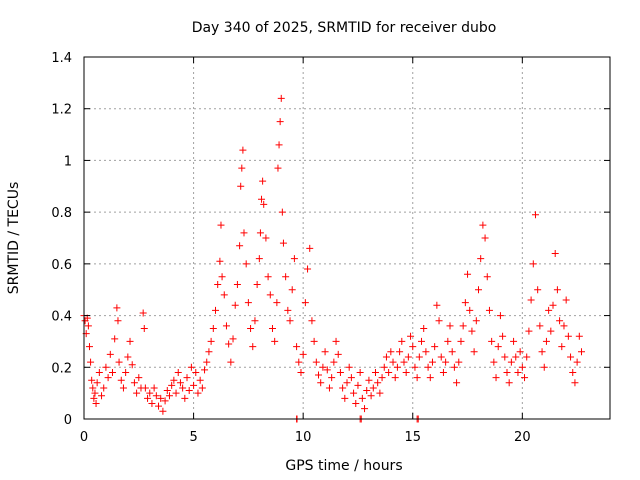 The width and height of the screenshot is (640, 480). I want to click on x-tick-label: 0, so click(84, 437).